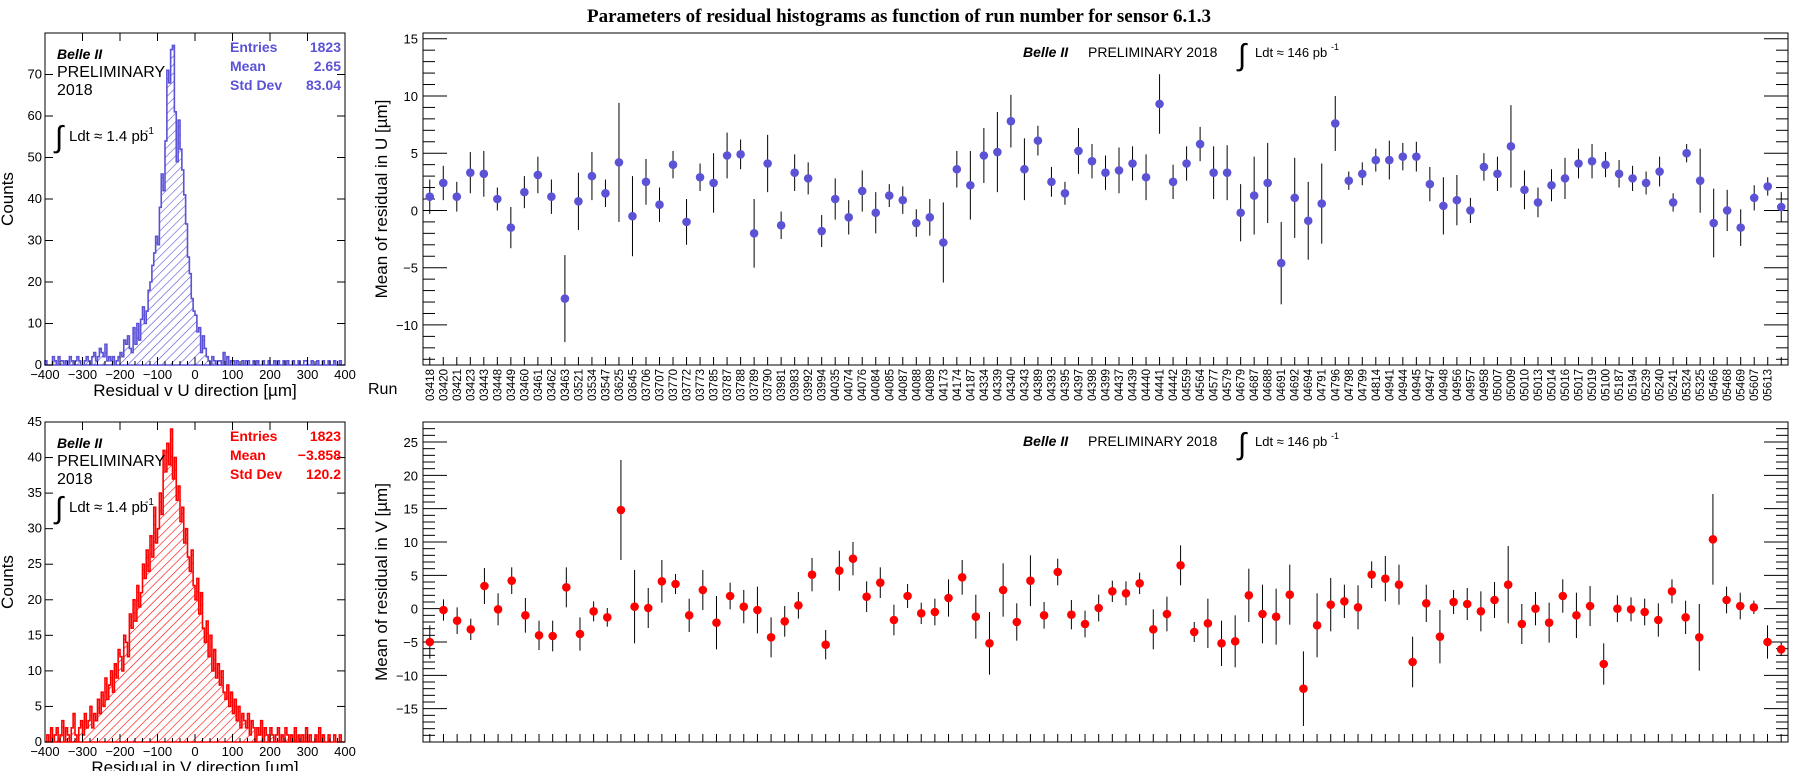 The height and width of the screenshot is (771, 1798). I want to click on hist_u-ytick-label: 50, so click(35, 157).